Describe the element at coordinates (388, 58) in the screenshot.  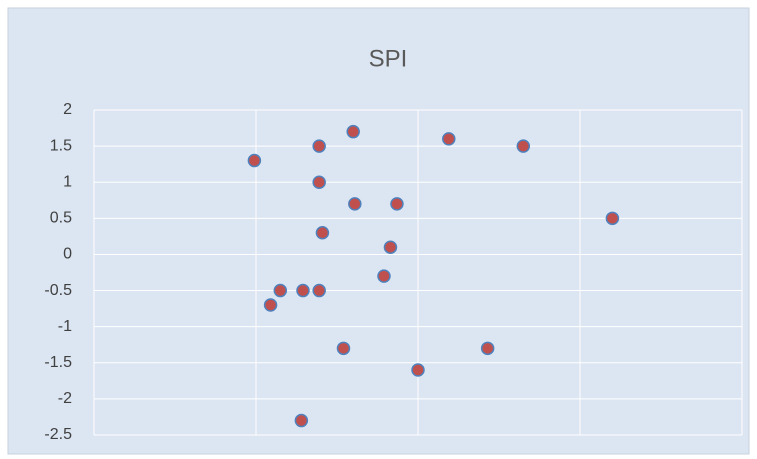
I see `chart-title: SPI` at that location.